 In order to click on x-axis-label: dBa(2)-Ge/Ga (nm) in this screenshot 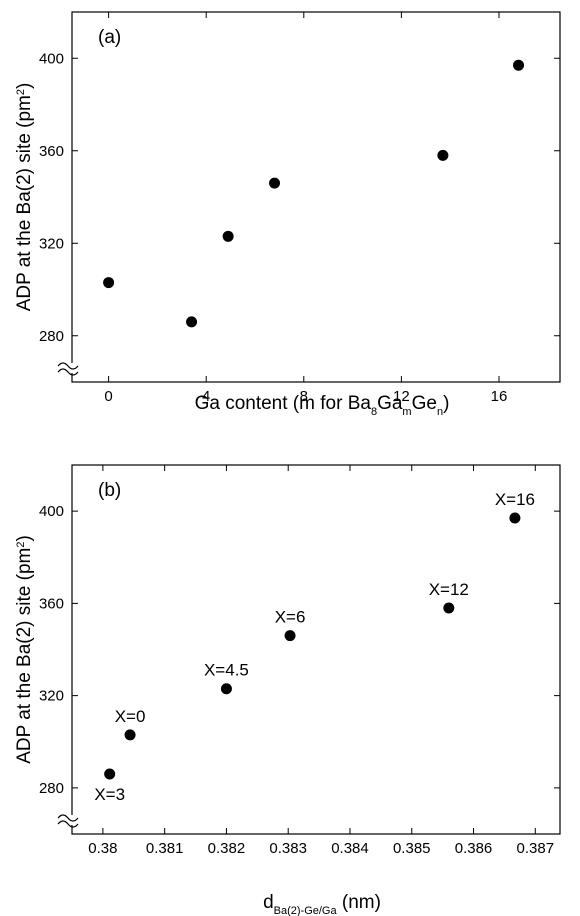, I will do `click(322, 904)`.